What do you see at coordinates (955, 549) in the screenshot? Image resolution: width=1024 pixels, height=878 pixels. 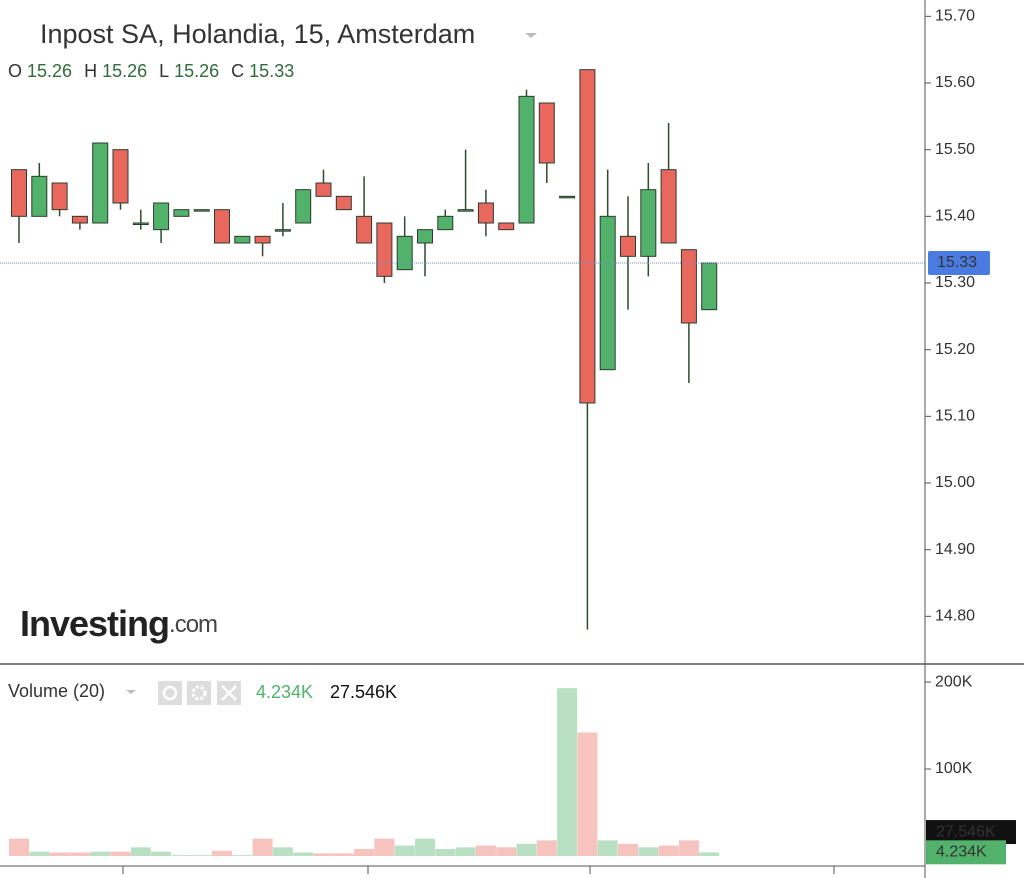 I see `y-tick-label: 14.90` at bounding box center [955, 549].